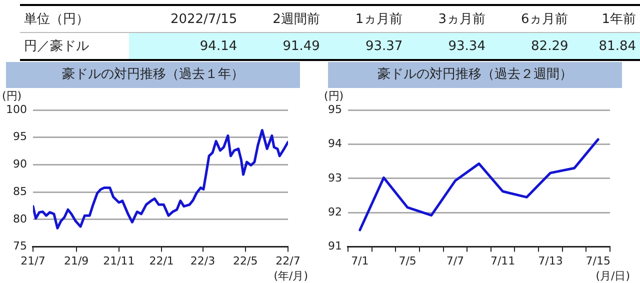 Image resolution: width=640 pixels, height=283 pixels. What do you see at coordinates (606, 18) in the screenshot?
I see `category-label: 1年前` at bounding box center [606, 18].